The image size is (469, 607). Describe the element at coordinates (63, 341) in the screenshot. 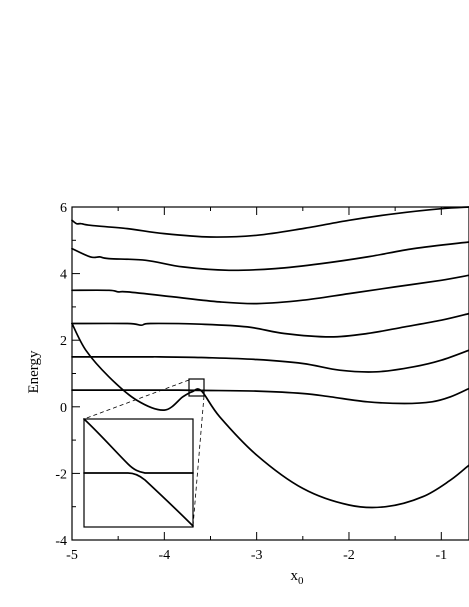

I see `y-tick-label: 2` at that location.